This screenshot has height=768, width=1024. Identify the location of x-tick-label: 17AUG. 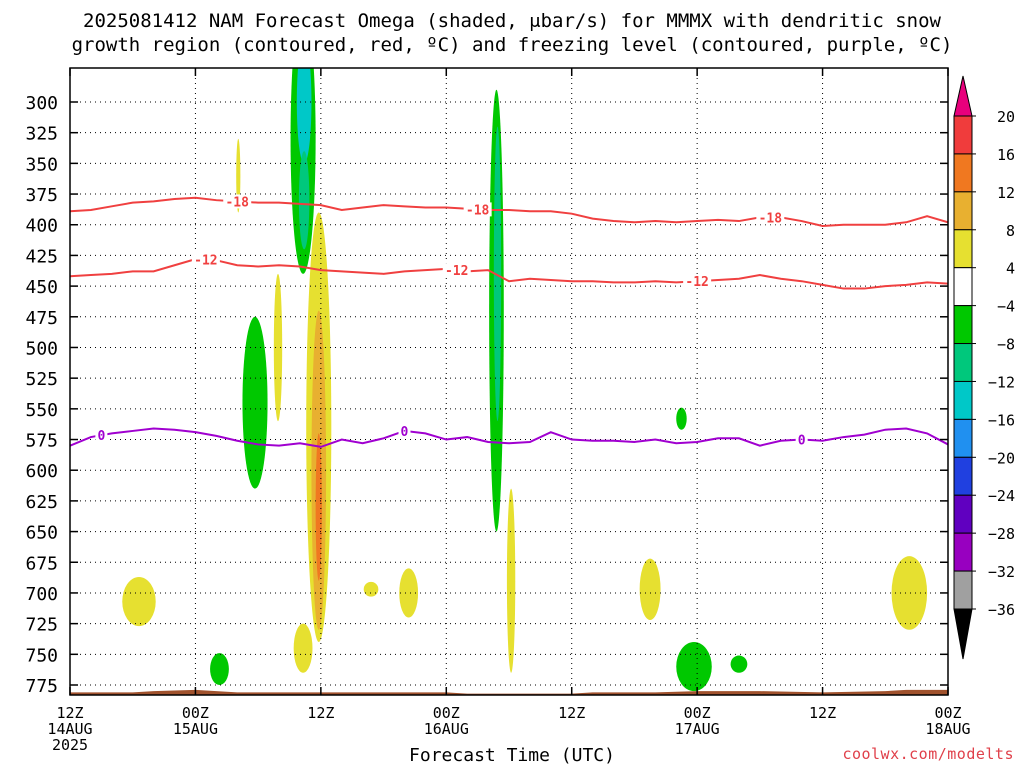
(697, 729).